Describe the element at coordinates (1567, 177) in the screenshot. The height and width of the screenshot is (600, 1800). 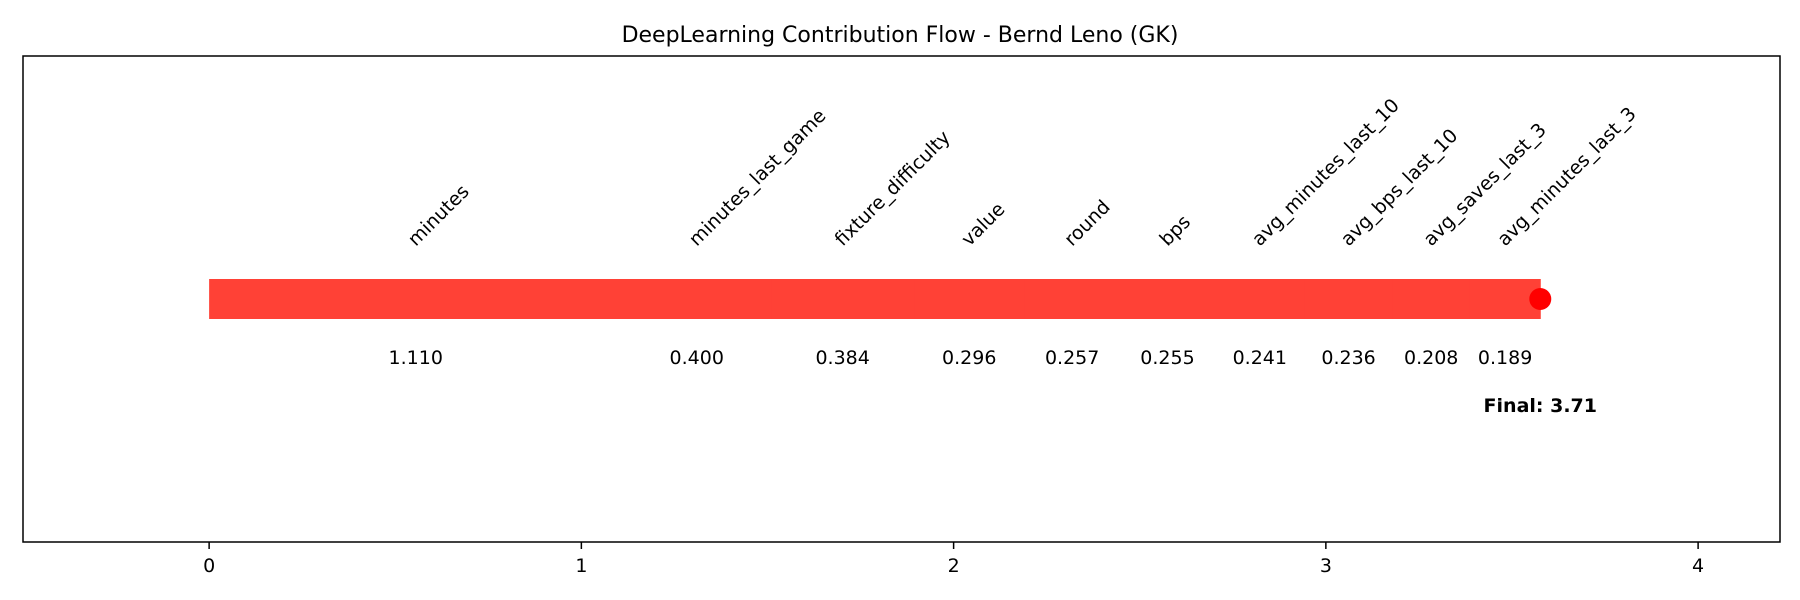
I see `feature-label: avg_minutes_last_3` at that location.